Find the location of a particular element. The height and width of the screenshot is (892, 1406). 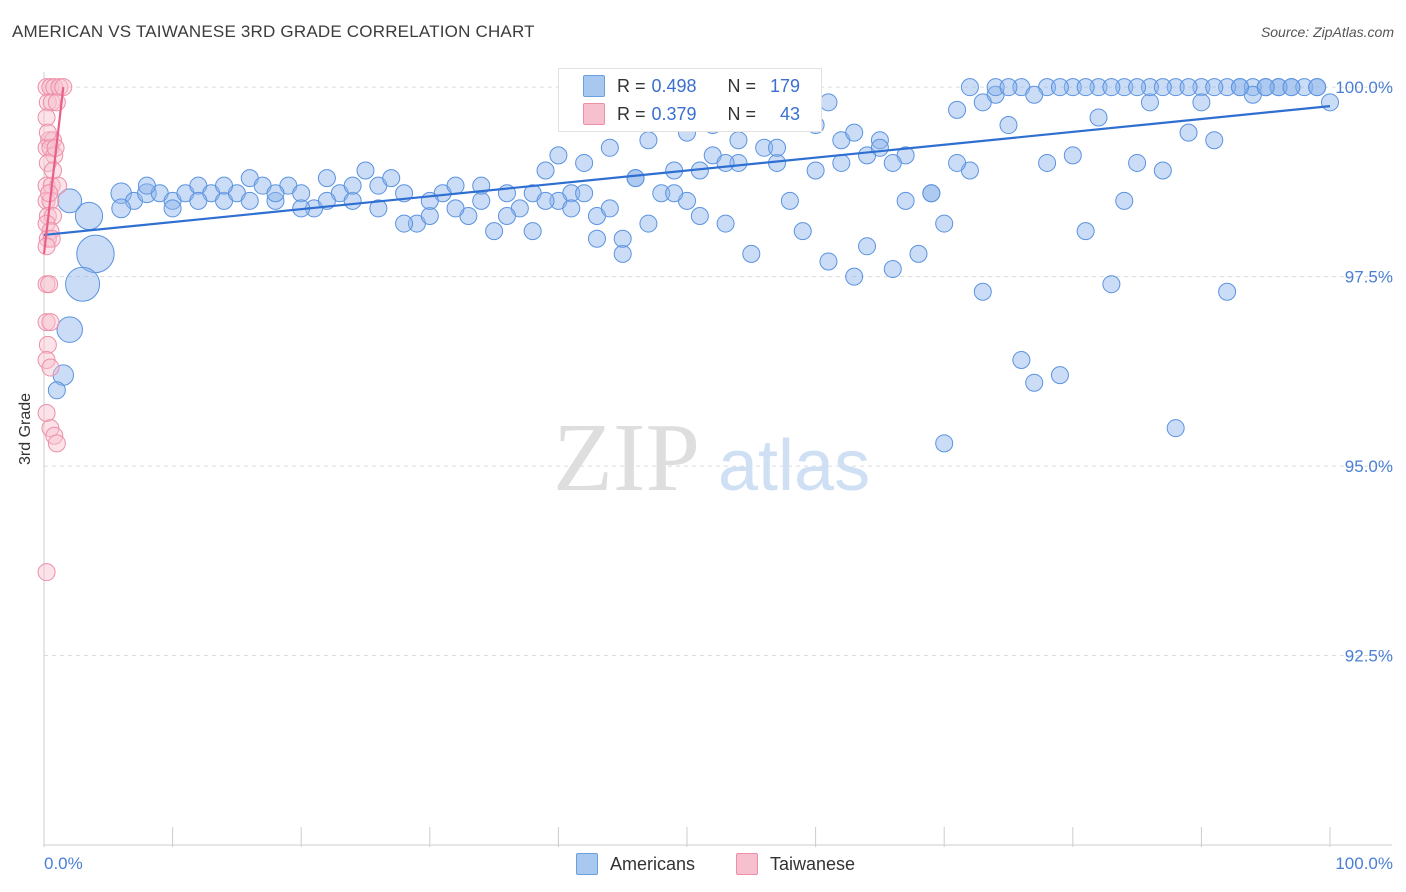

taiwanese-swatch is located at coordinates (594, 114).